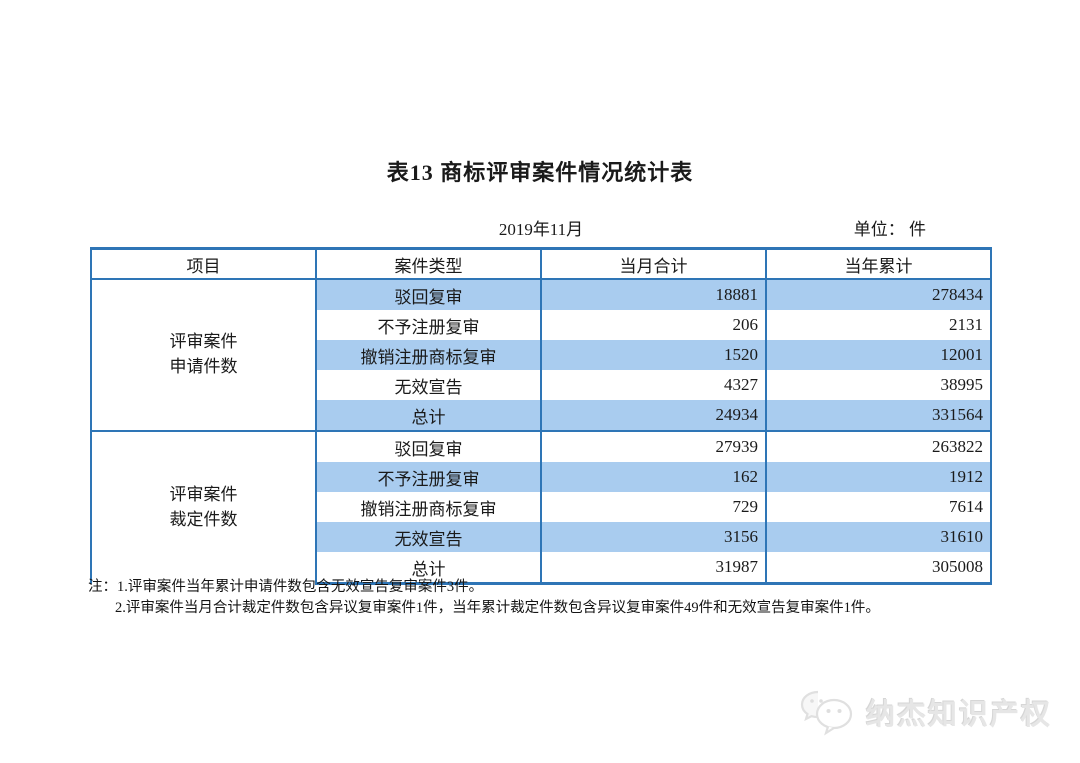  Describe the element at coordinates (878, 385) in the screenshot. I see `year-cumulative-cell: 38995` at that location.